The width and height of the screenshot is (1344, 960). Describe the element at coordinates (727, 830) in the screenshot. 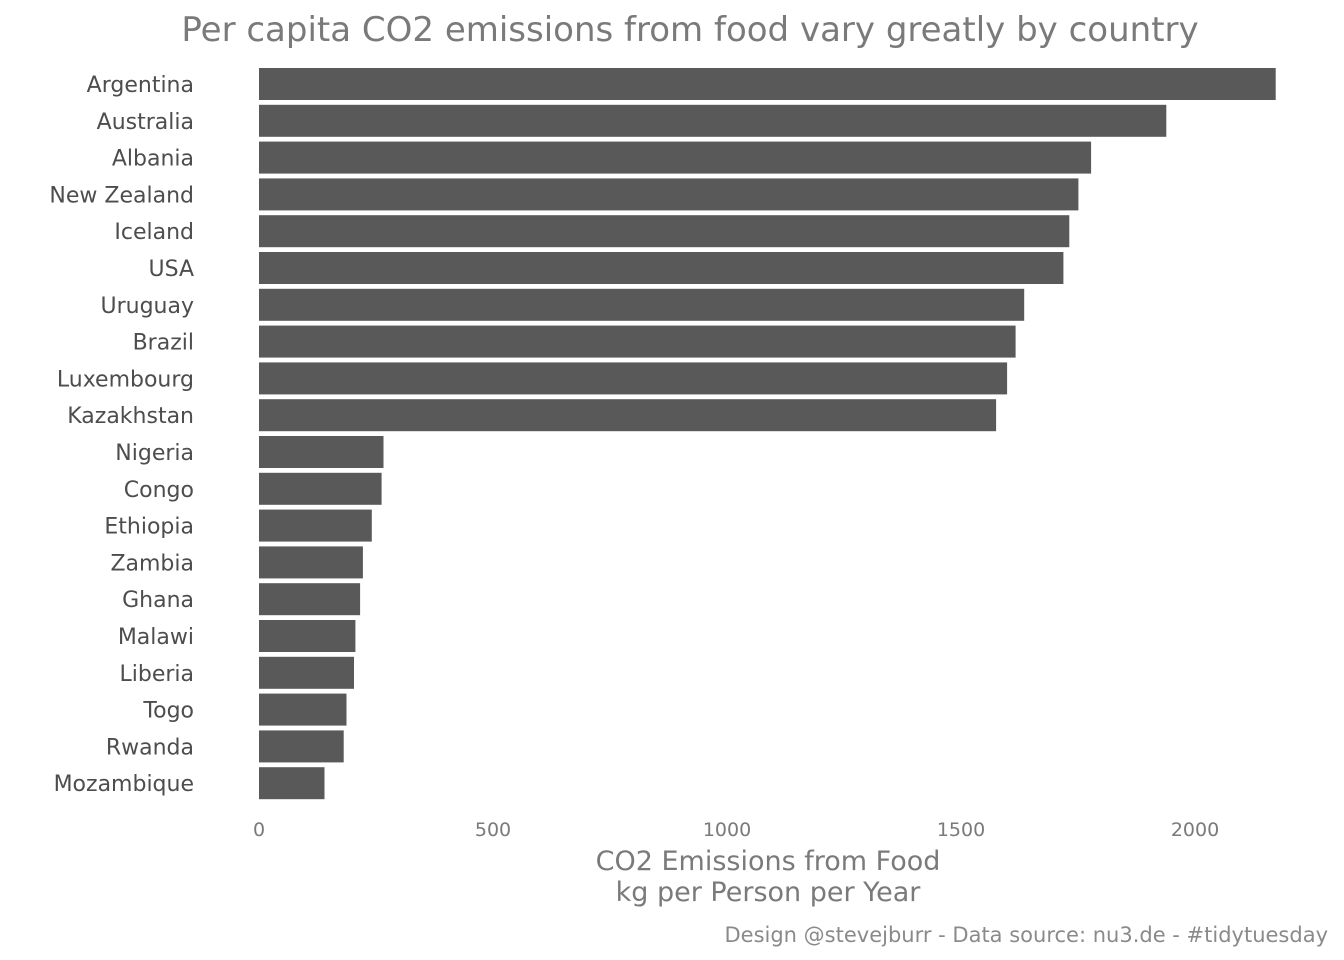

I see `x-tick-label-1000: 1000` at that location.